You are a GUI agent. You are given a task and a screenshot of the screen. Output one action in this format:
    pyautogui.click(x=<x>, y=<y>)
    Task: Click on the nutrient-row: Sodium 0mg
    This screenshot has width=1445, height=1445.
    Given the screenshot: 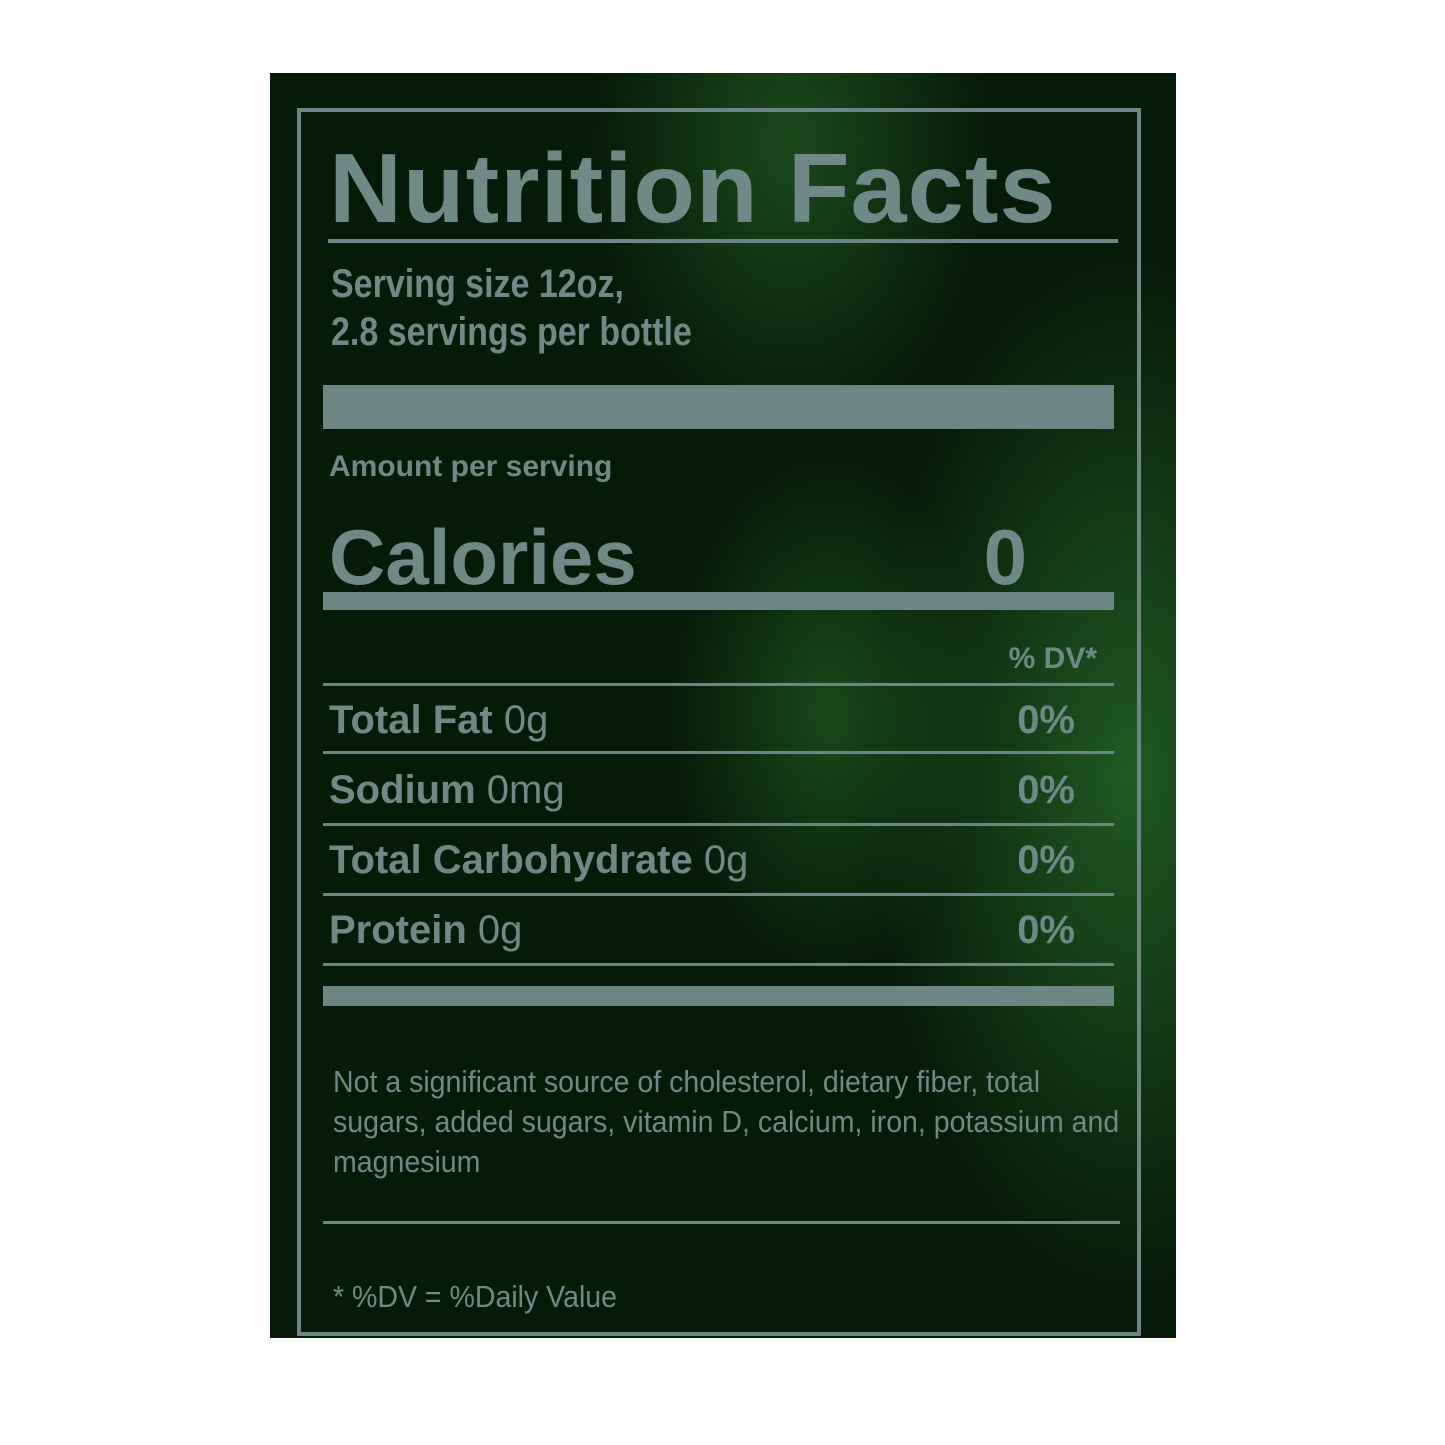 What is the action you would take?
    pyautogui.click(x=447, y=790)
    